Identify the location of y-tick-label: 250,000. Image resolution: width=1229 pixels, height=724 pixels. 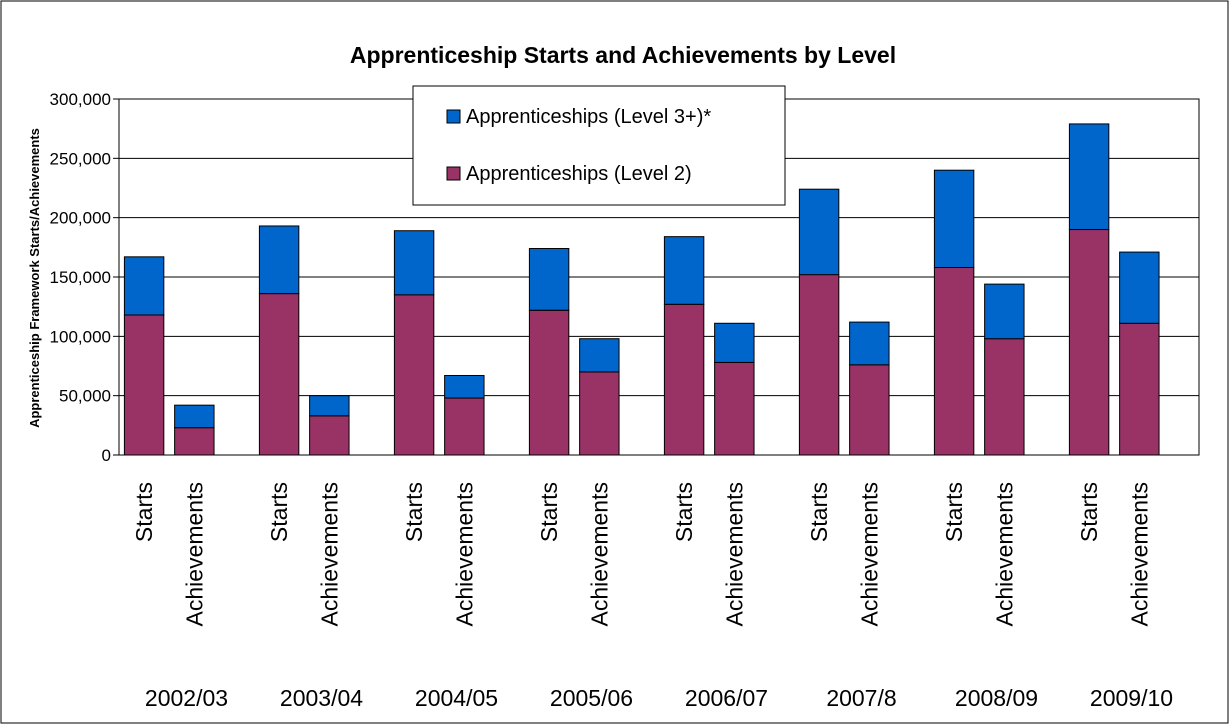
(80, 158).